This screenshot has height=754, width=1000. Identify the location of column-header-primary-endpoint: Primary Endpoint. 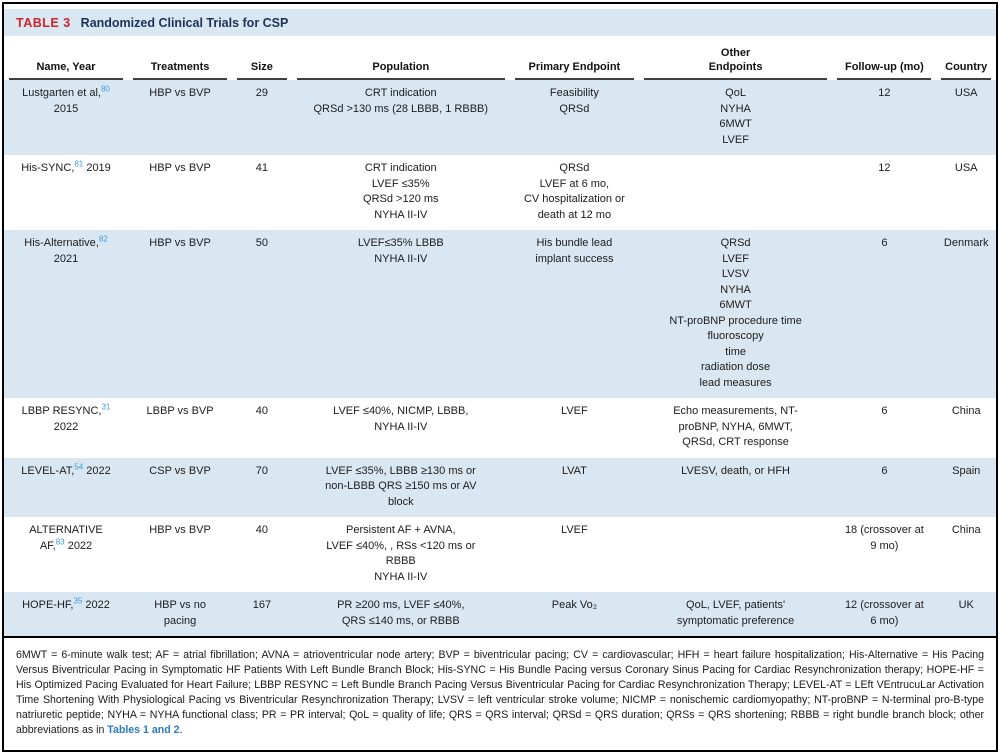
(574, 58).